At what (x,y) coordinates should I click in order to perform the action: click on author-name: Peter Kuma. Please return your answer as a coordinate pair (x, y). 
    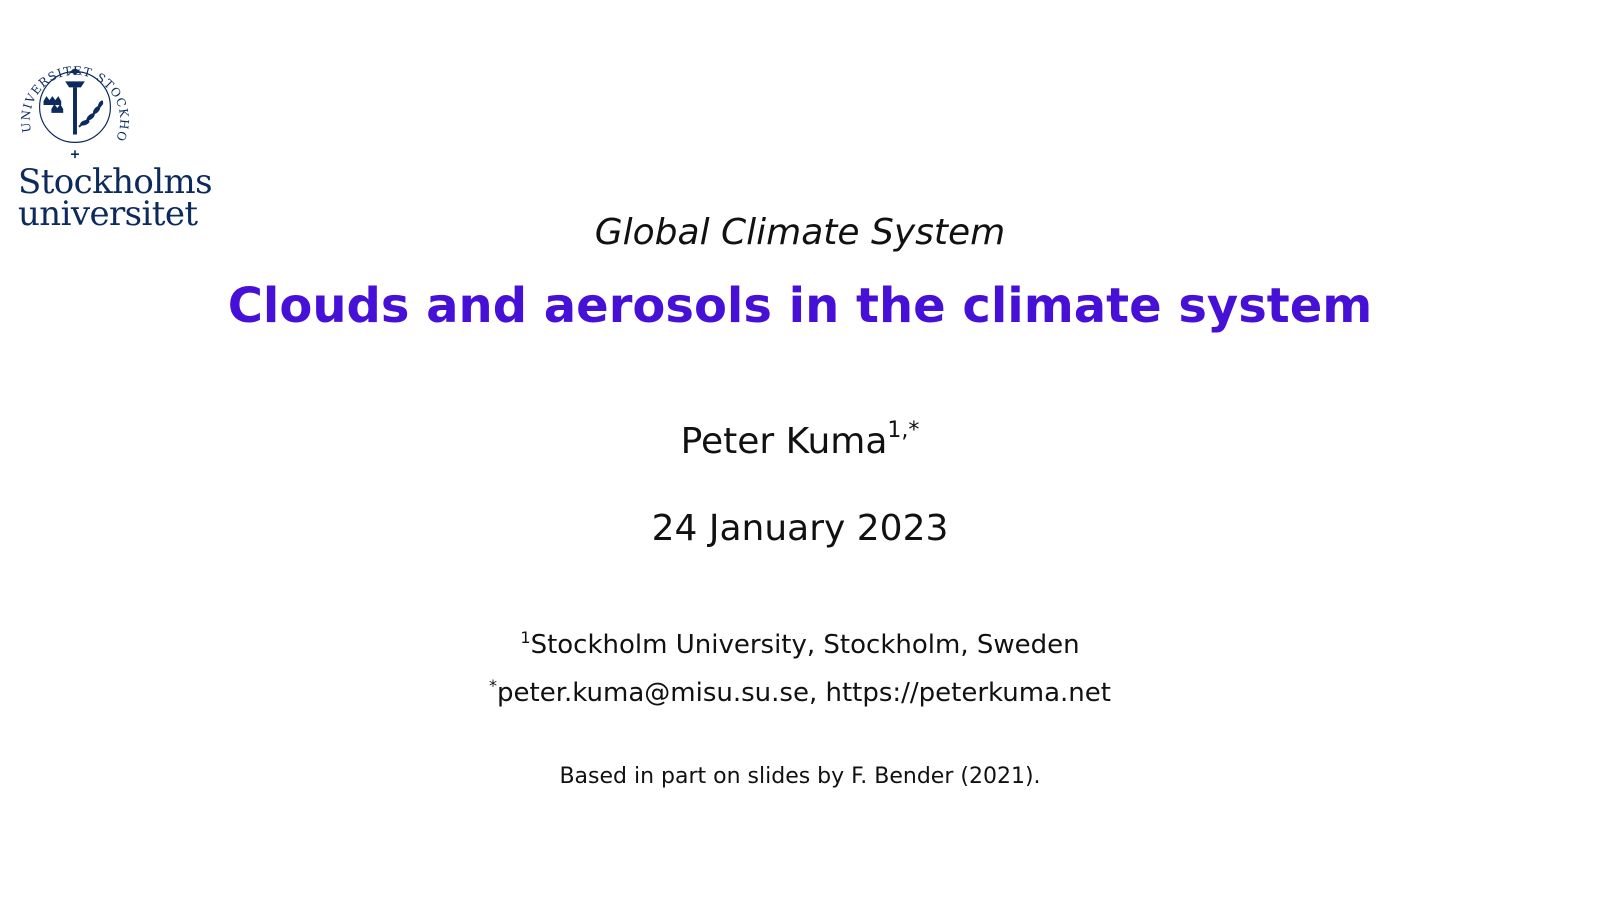
    Looking at the image, I should click on (784, 441).